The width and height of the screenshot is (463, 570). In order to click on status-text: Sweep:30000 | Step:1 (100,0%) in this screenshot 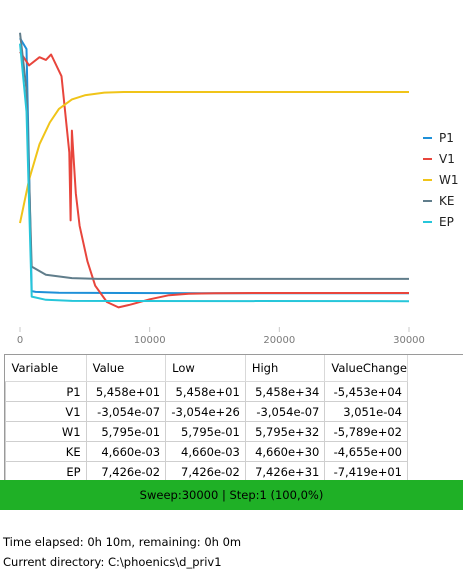, I will do `click(231, 495)`.